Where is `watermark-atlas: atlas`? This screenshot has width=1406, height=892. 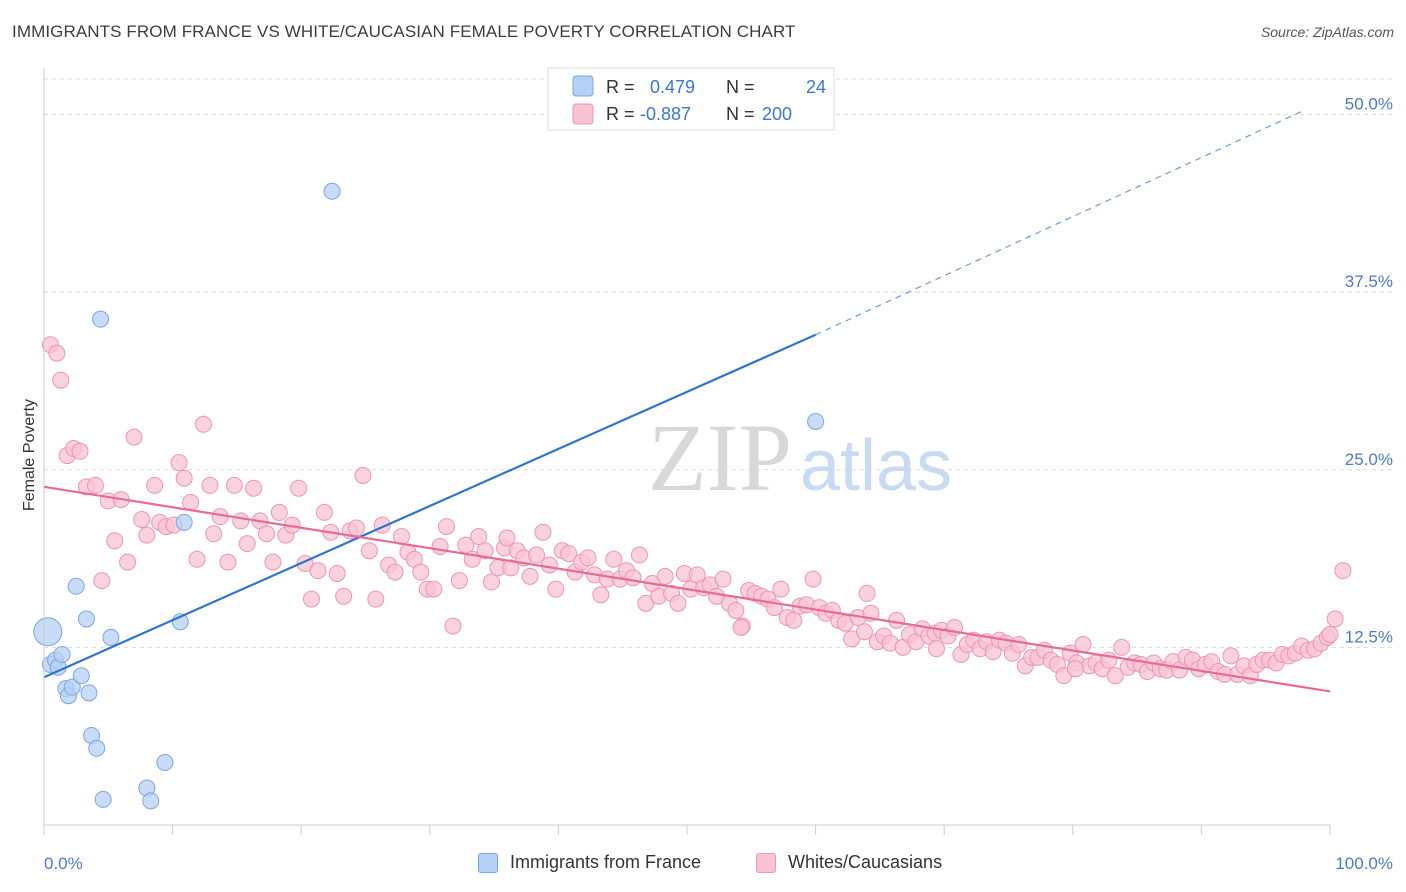
watermark-atlas: atlas is located at coordinates (876, 466).